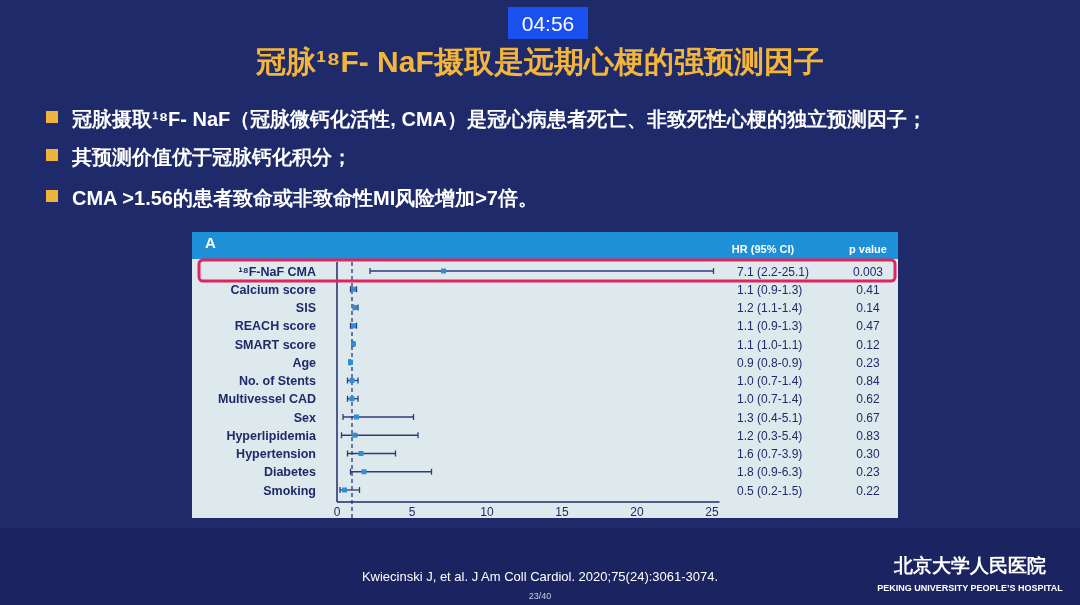 This screenshot has height=605, width=1080. What do you see at coordinates (763, 249) in the screenshot?
I see `text: HR (95% CI)` at bounding box center [763, 249].